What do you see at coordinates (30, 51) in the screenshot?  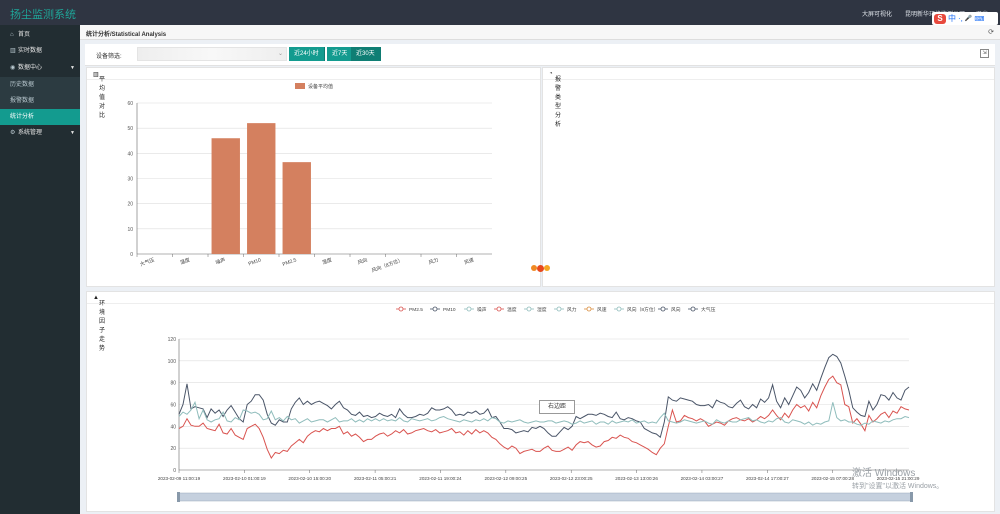 I see `sidebar-item-label: 实时数据` at bounding box center [30, 51].